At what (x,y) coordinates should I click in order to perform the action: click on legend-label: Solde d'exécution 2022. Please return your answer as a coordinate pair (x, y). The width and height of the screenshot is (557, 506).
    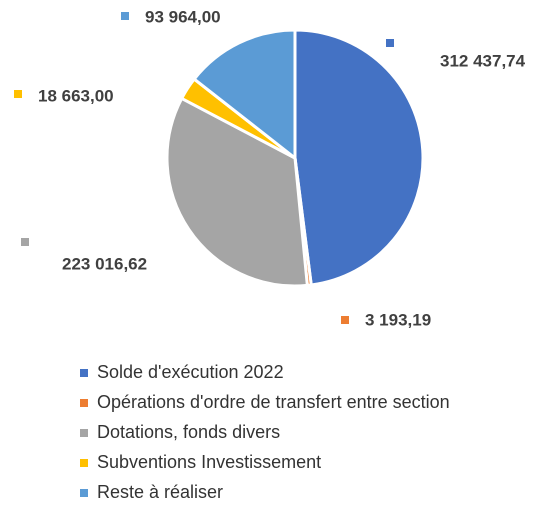
    Looking at the image, I should click on (190, 372).